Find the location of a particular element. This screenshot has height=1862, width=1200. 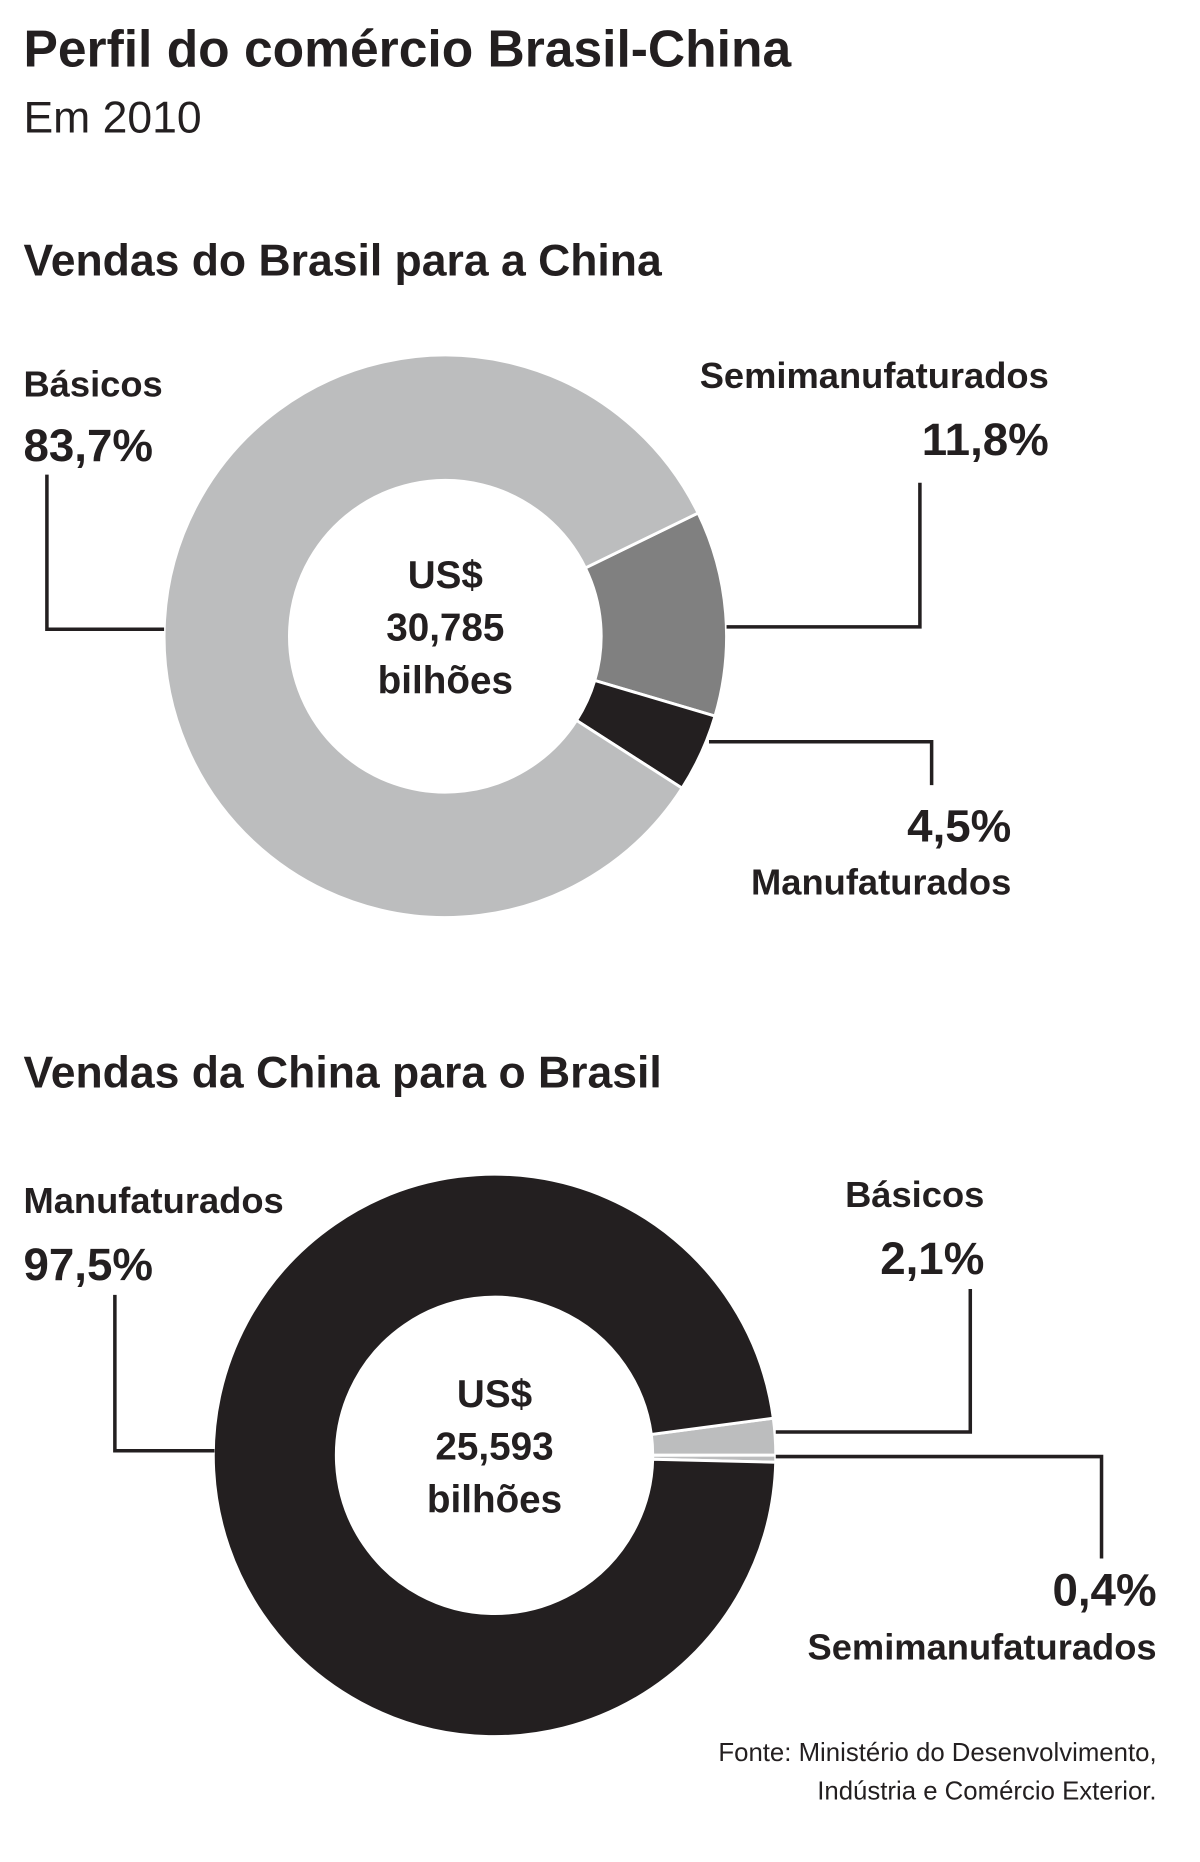

source: Indústria e Comércio Exterior. is located at coordinates (986, 1792).